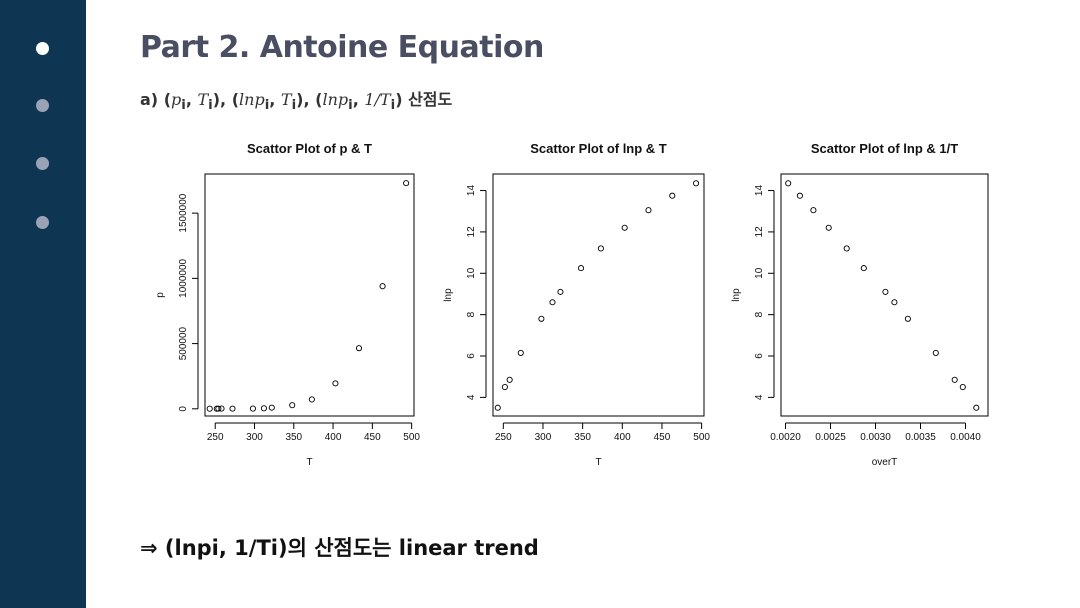  What do you see at coordinates (598, 148) in the screenshot?
I see `chart-title: Scattor Plot of lnp & T` at bounding box center [598, 148].